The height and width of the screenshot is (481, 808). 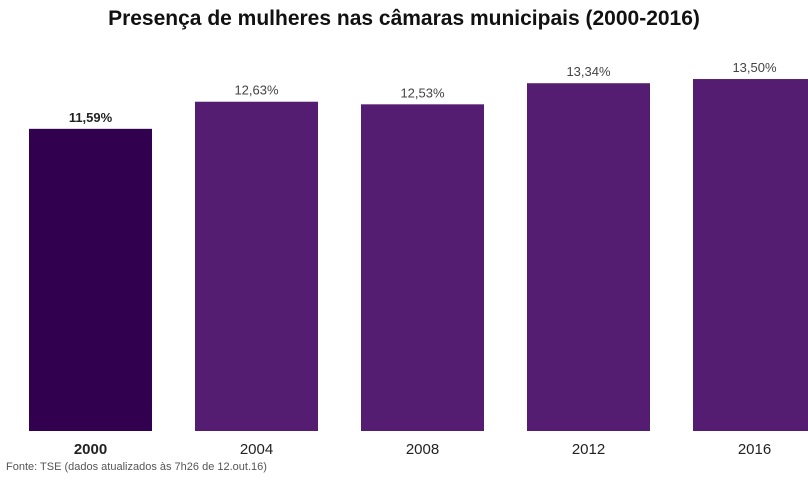 What do you see at coordinates (90, 279) in the screenshot?
I see `bar-2000` at bounding box center [90, 279].